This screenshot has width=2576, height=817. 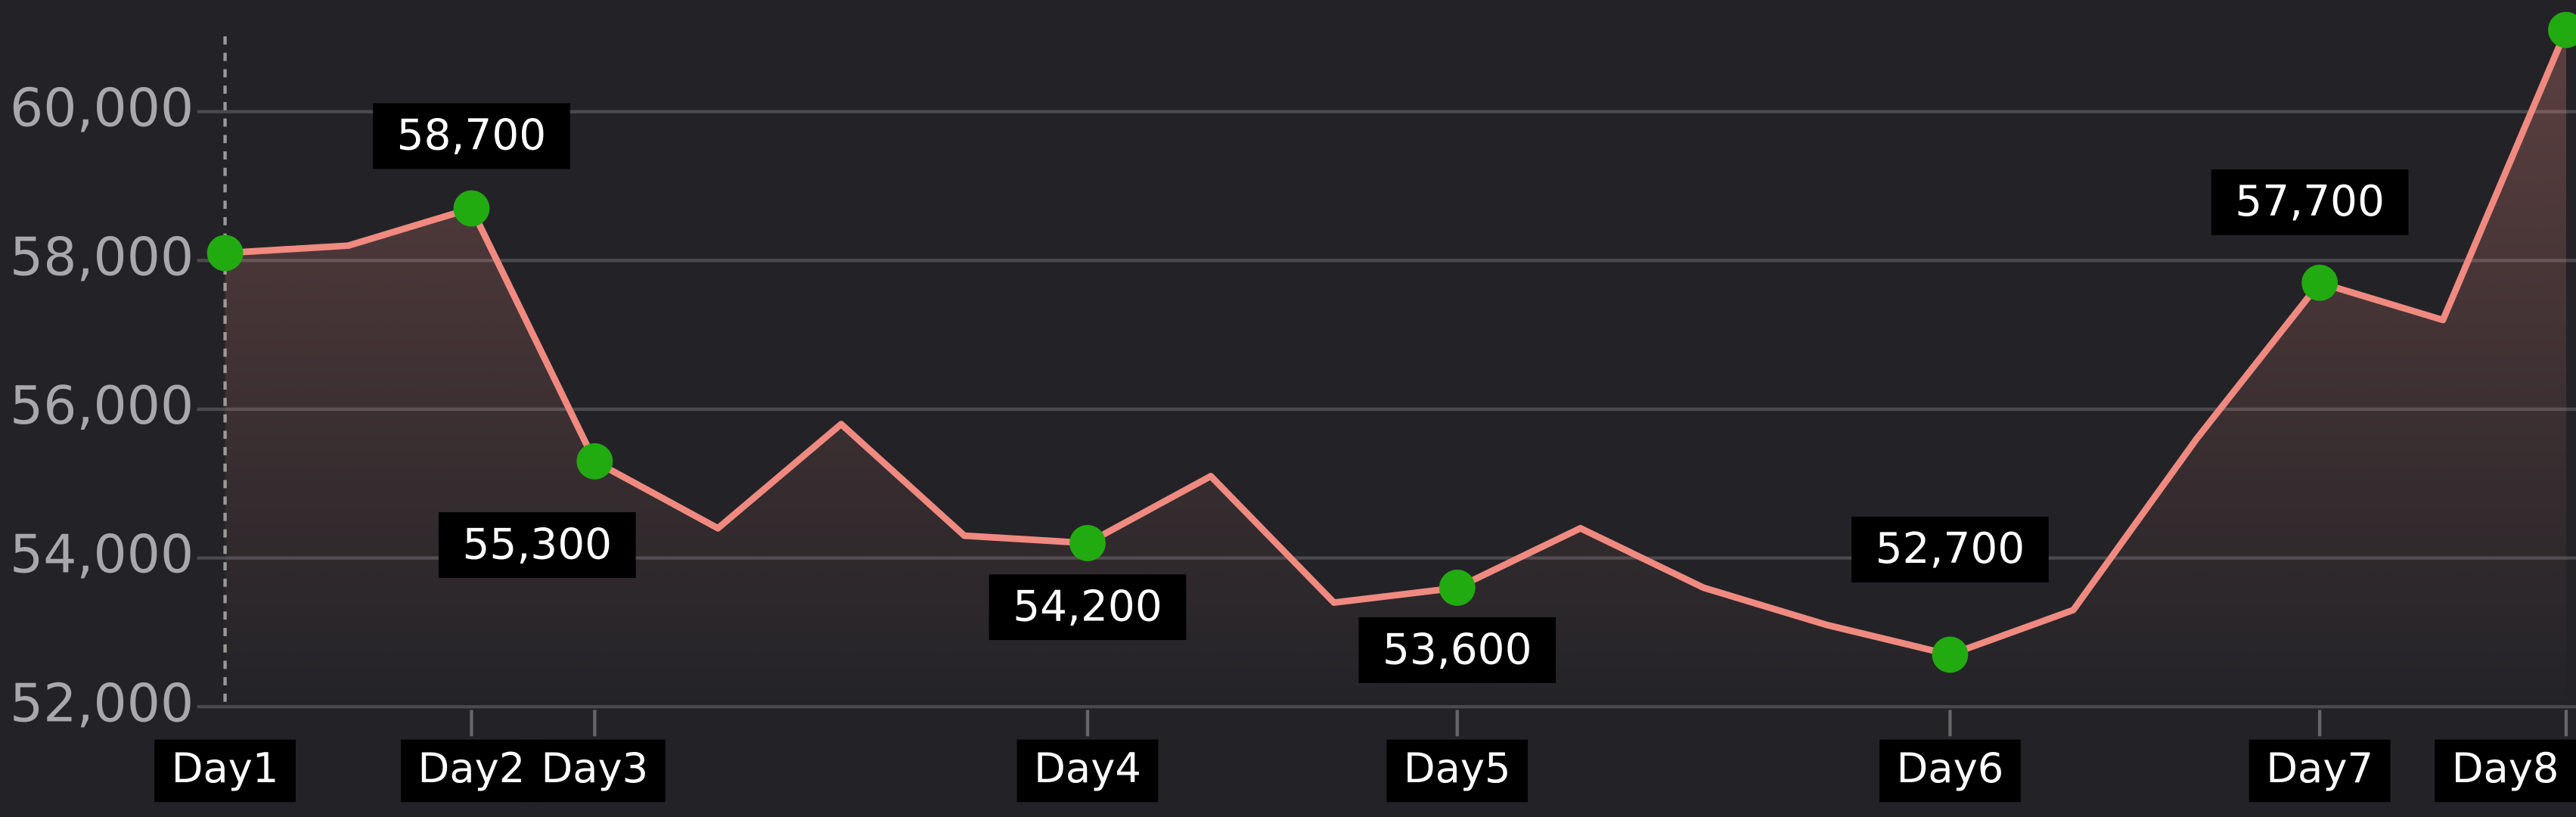 What do you see at coordinates (2505, 768) in the screenshot?
I see `x-tick-label: Day8` at bounding box center [2505, 768].